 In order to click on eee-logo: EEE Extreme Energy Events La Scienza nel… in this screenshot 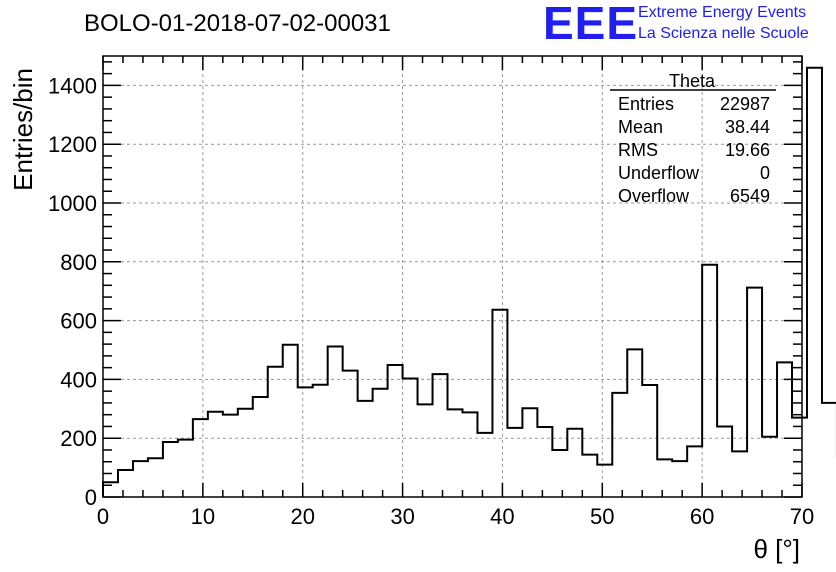, I will do `click(688, 24)`.